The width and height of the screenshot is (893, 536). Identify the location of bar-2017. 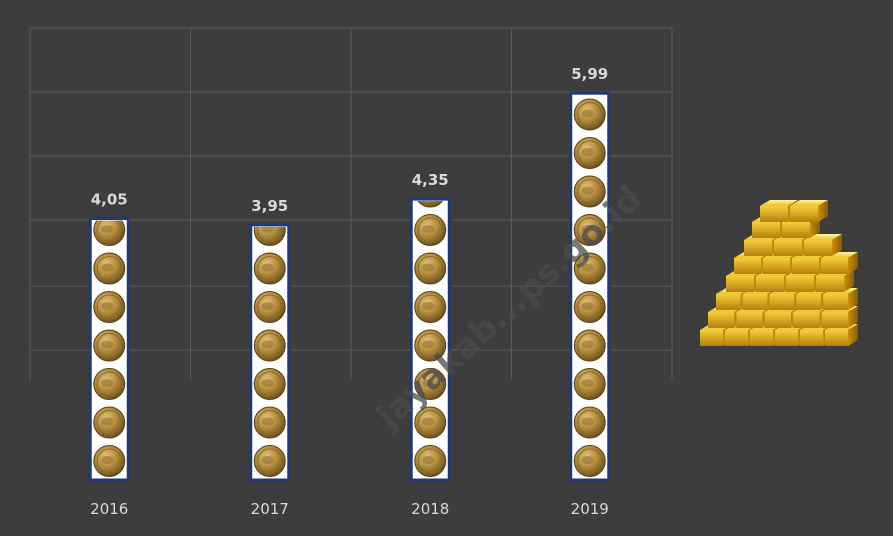
(270, 352).